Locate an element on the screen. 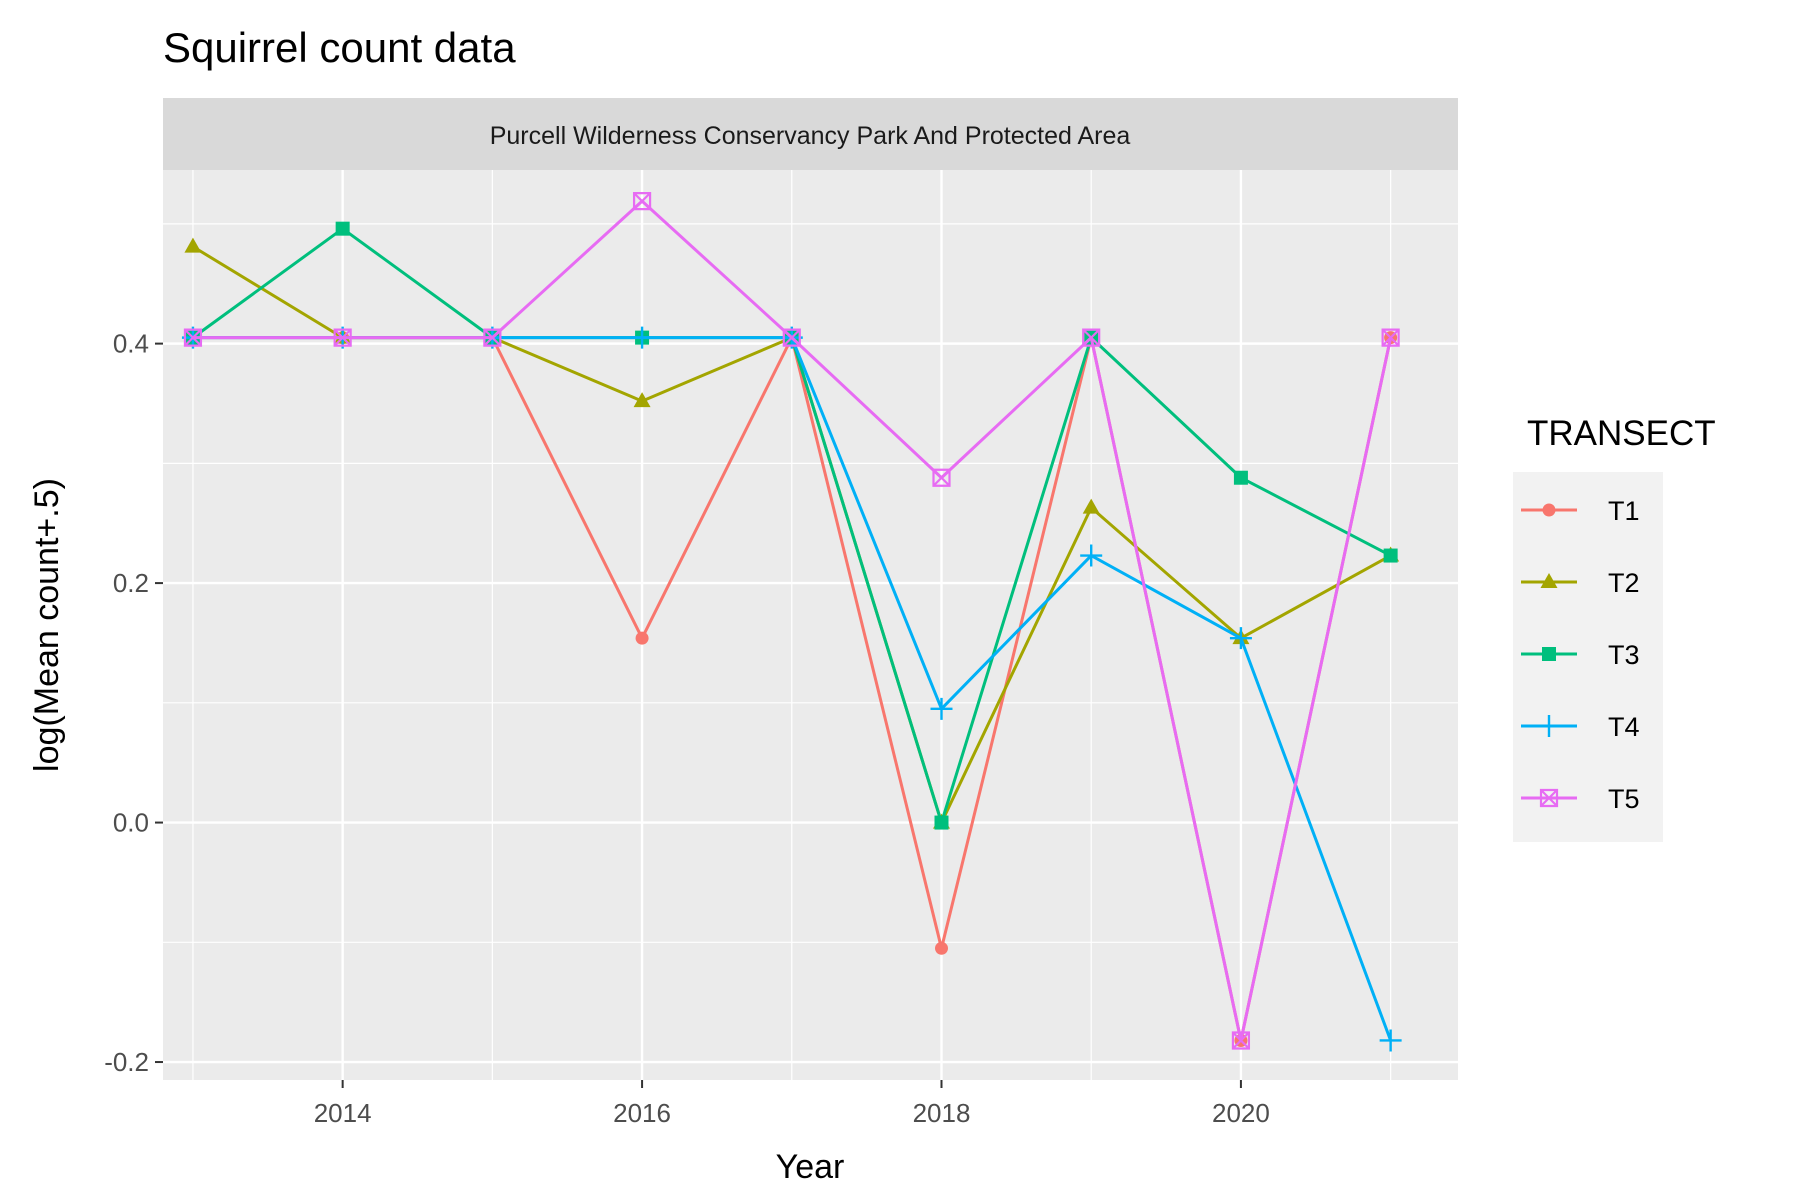  legend-background is located at coordinates (1588, 657).